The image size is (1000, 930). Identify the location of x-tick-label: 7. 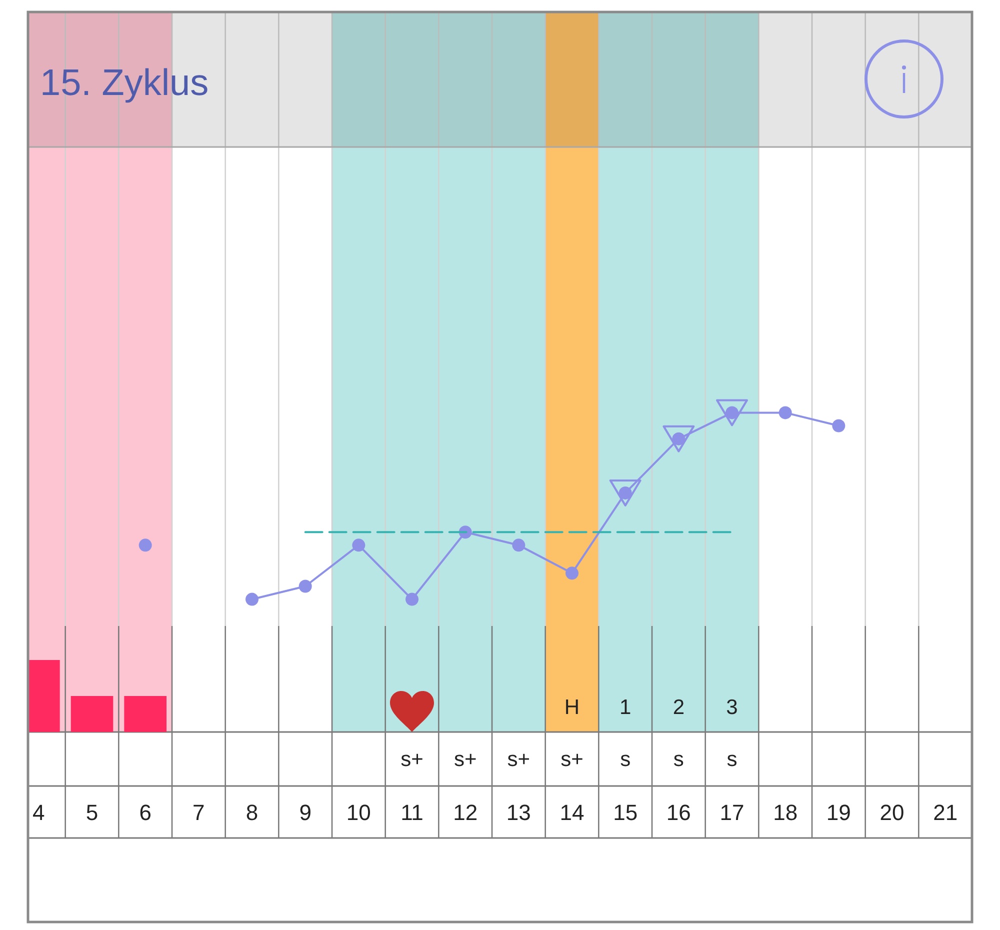
(198, 812).